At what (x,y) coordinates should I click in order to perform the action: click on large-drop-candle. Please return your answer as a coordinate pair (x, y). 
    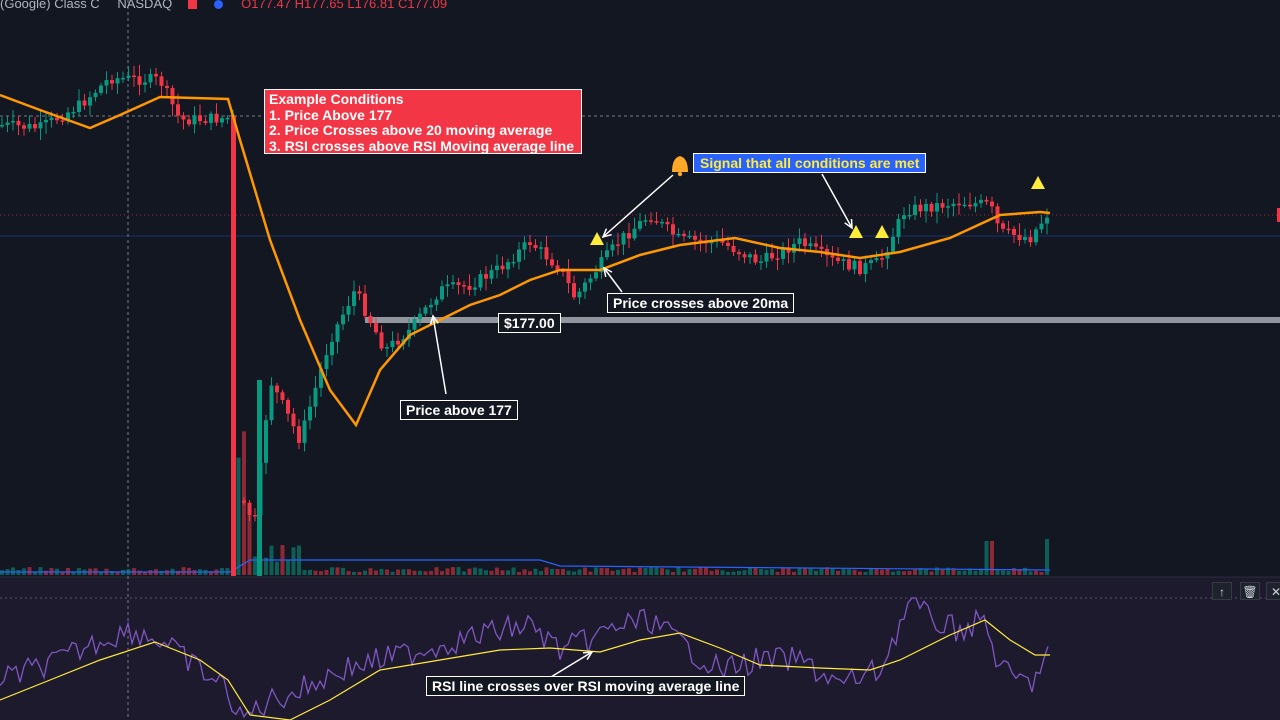
    Looking at the image, I should click on (233, 346).